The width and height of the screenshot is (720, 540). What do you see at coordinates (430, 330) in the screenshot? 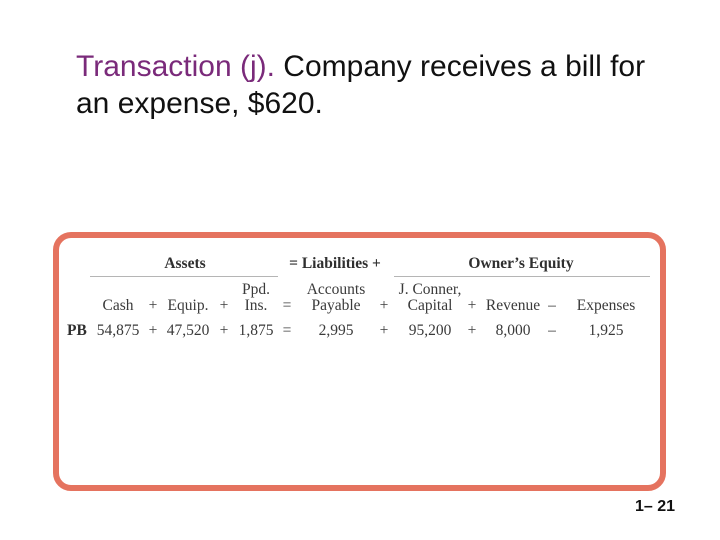
I see `capital-value: 95,200` at bounding box center [430, 330].